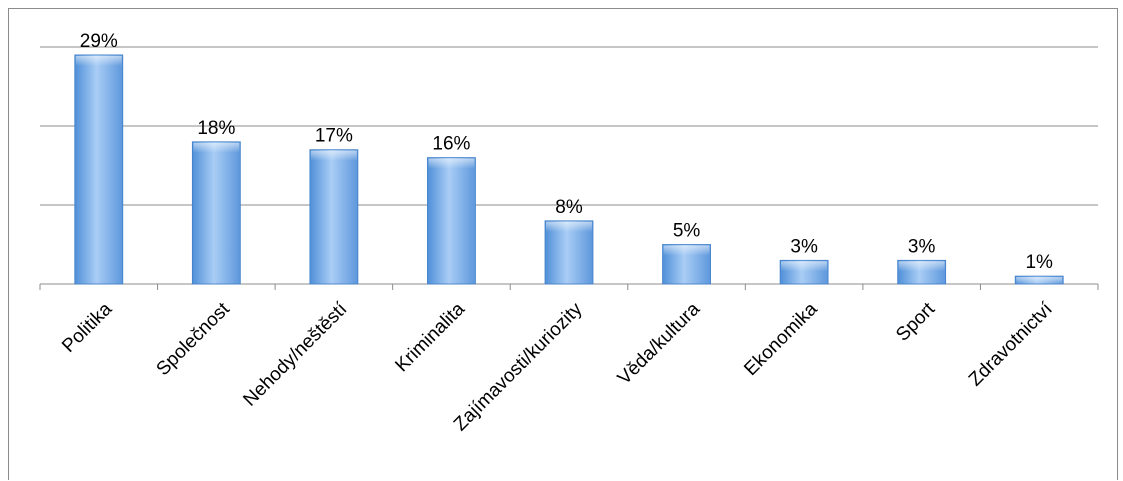 The width and height of the screenshot is (1123, 481). I want to click on value-label: 29%, so click(99, 41).